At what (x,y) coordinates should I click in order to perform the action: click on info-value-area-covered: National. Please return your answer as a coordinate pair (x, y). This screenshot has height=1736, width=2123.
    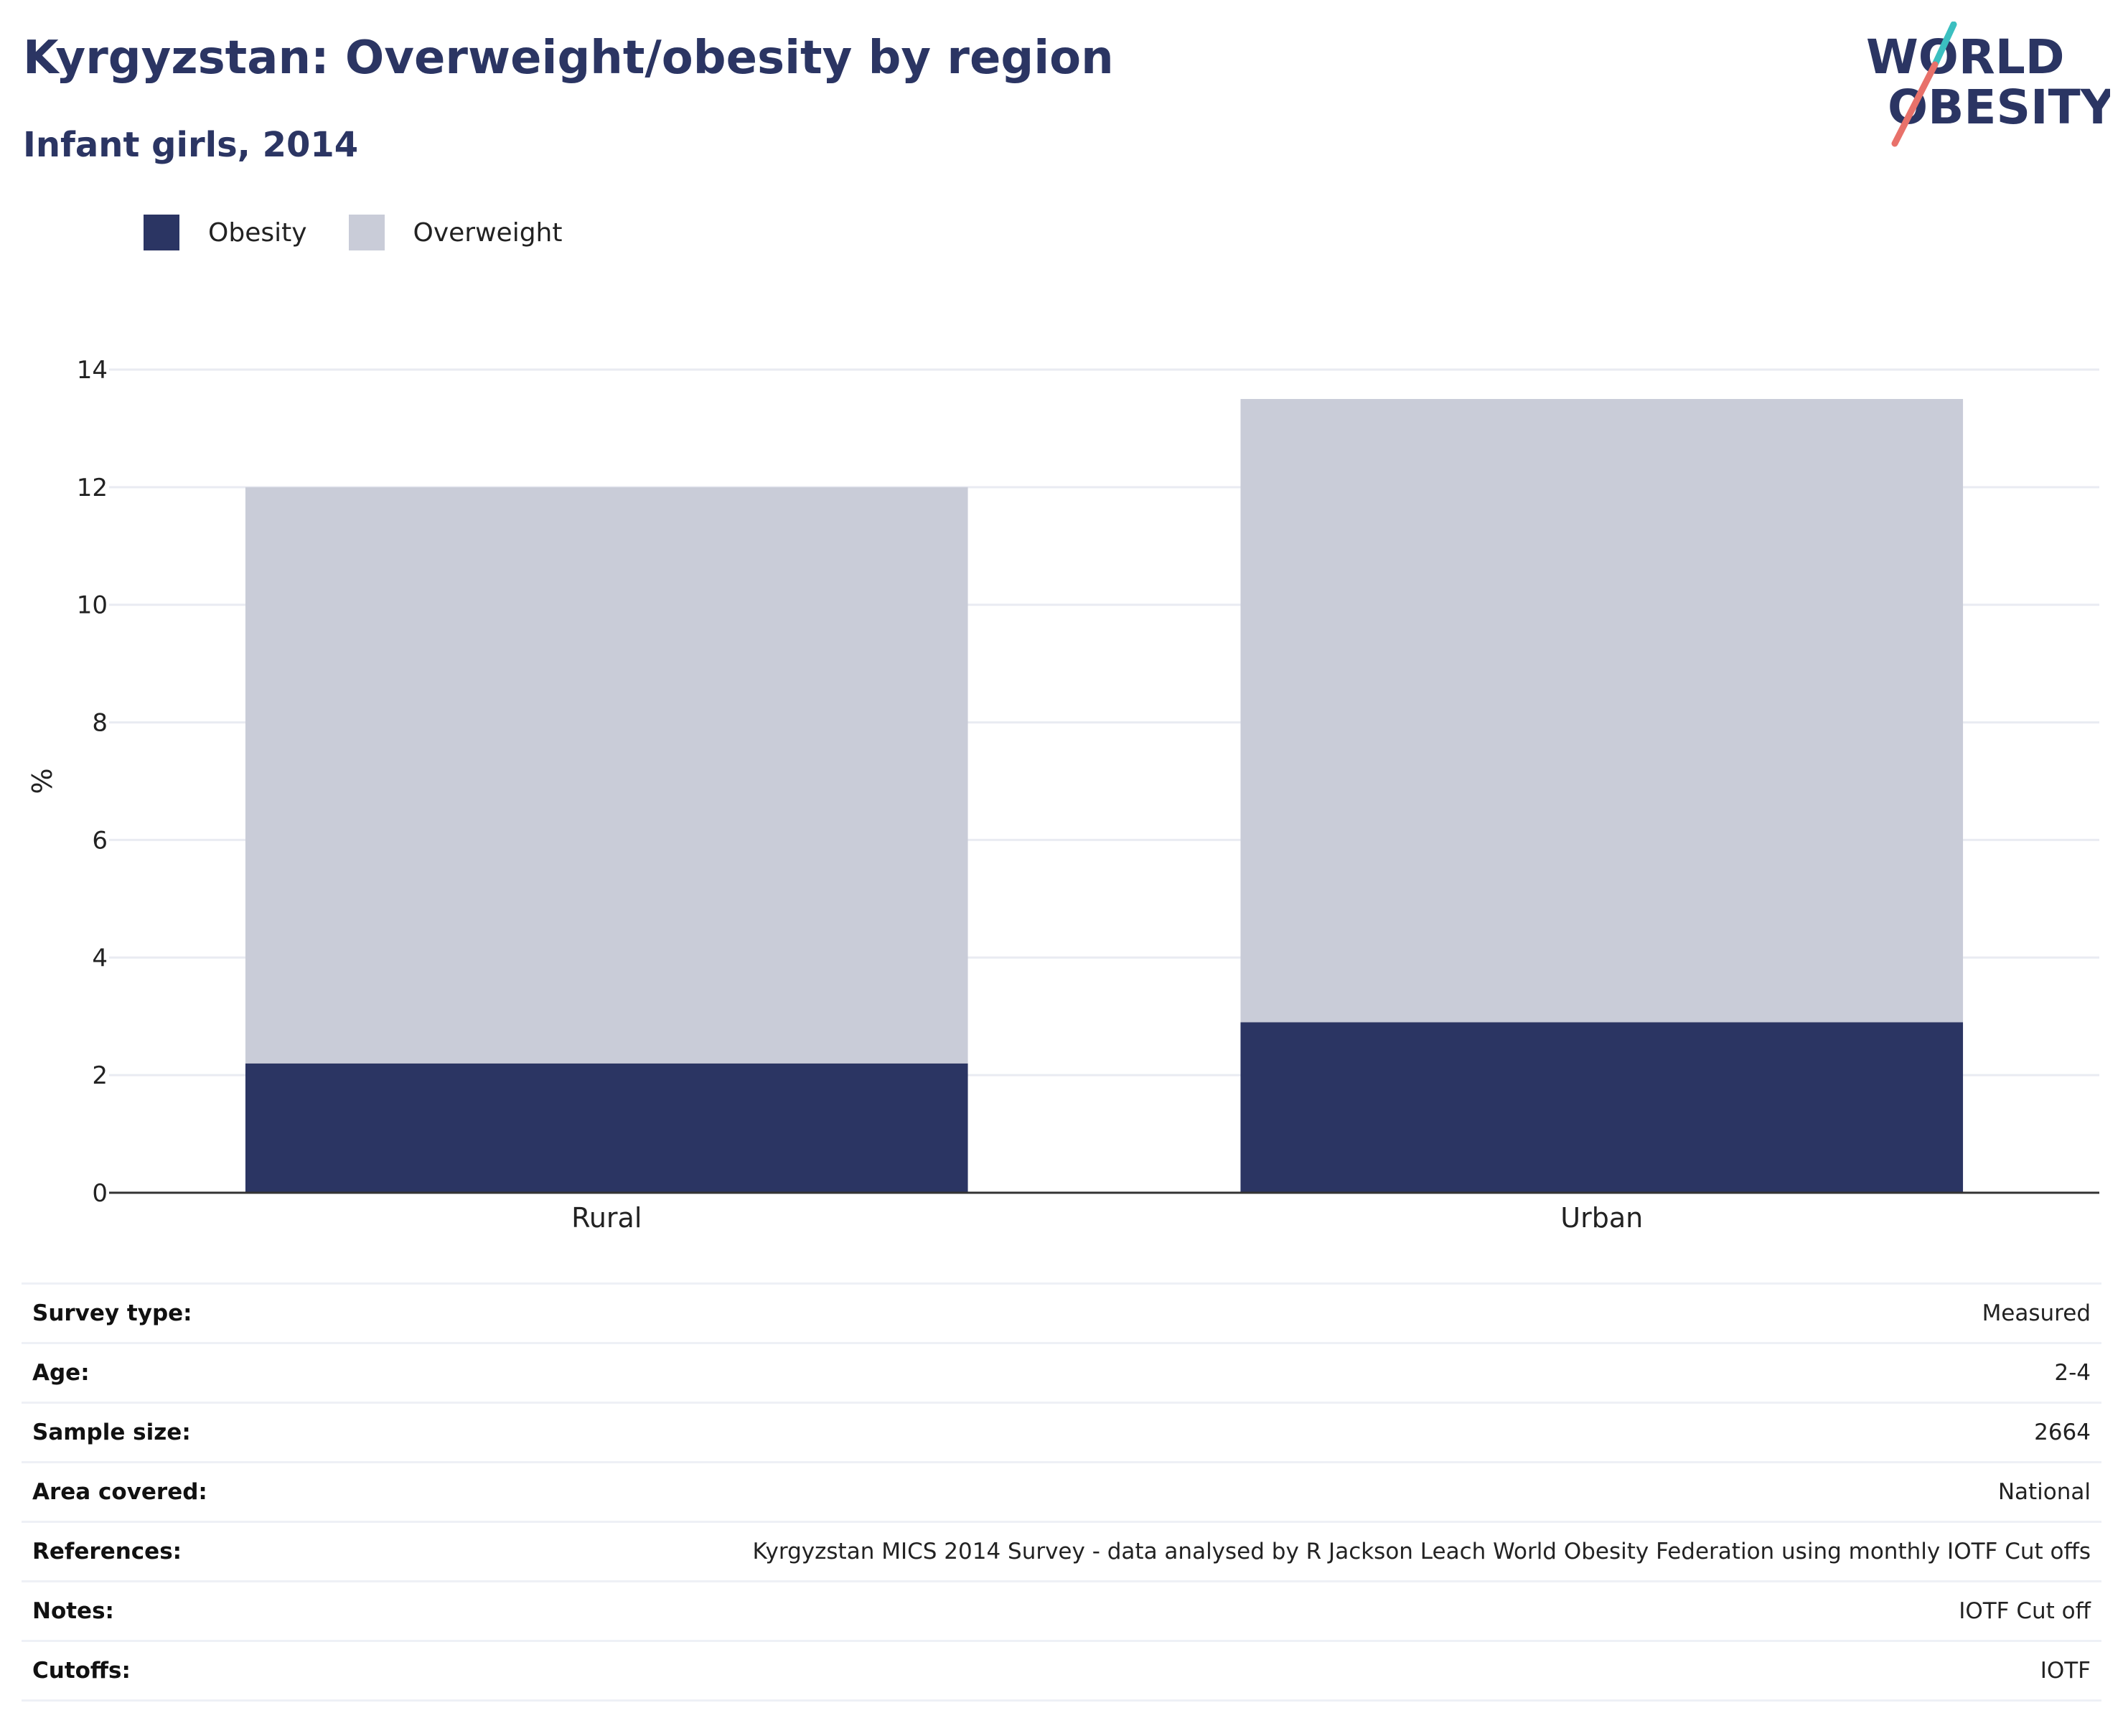
    Looking at the image, I should click on (2044, 1492).